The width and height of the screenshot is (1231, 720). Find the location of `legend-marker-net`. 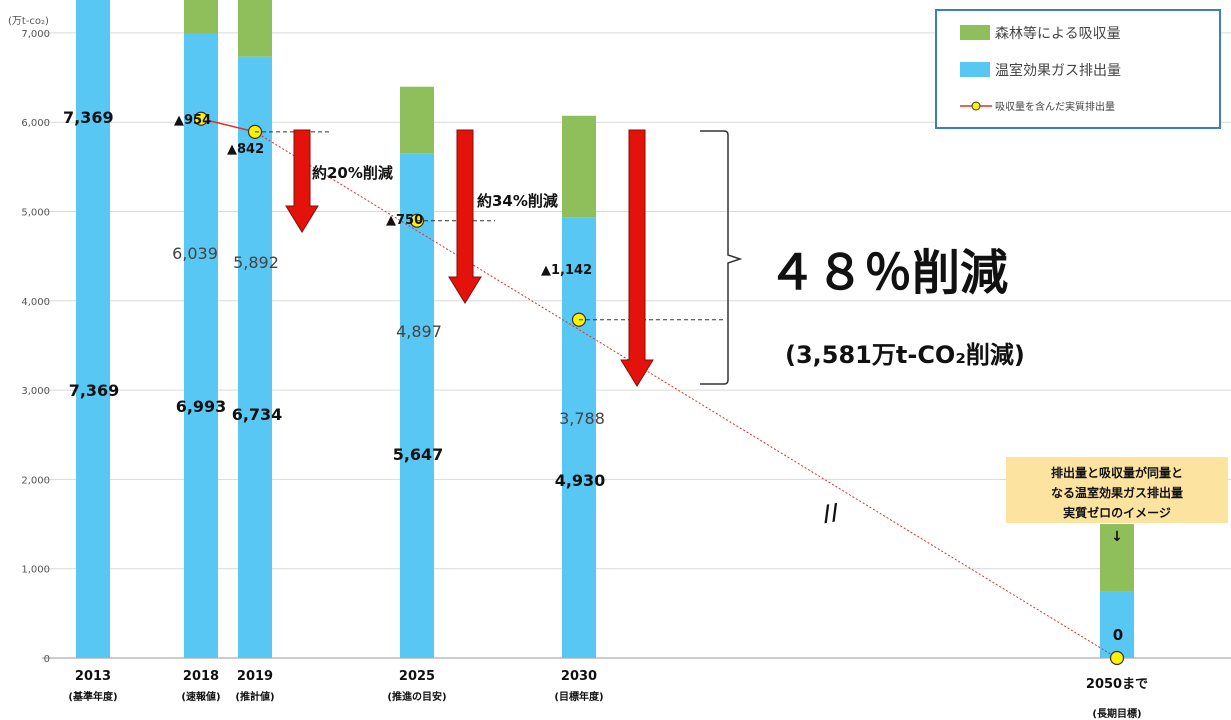

legend-marker-net is located at coordinates (976, 106).